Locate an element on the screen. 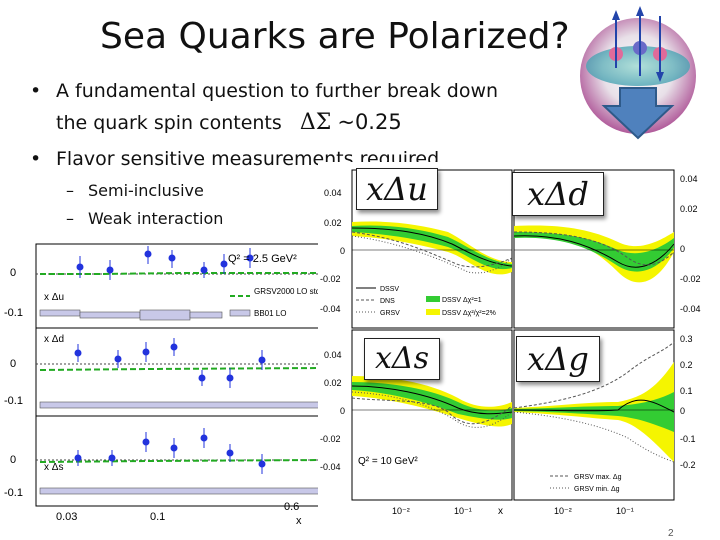 This screenshot has width=720, height=540. r-ytick-tl-1: 0.04 is located at coordinates (333, 193).